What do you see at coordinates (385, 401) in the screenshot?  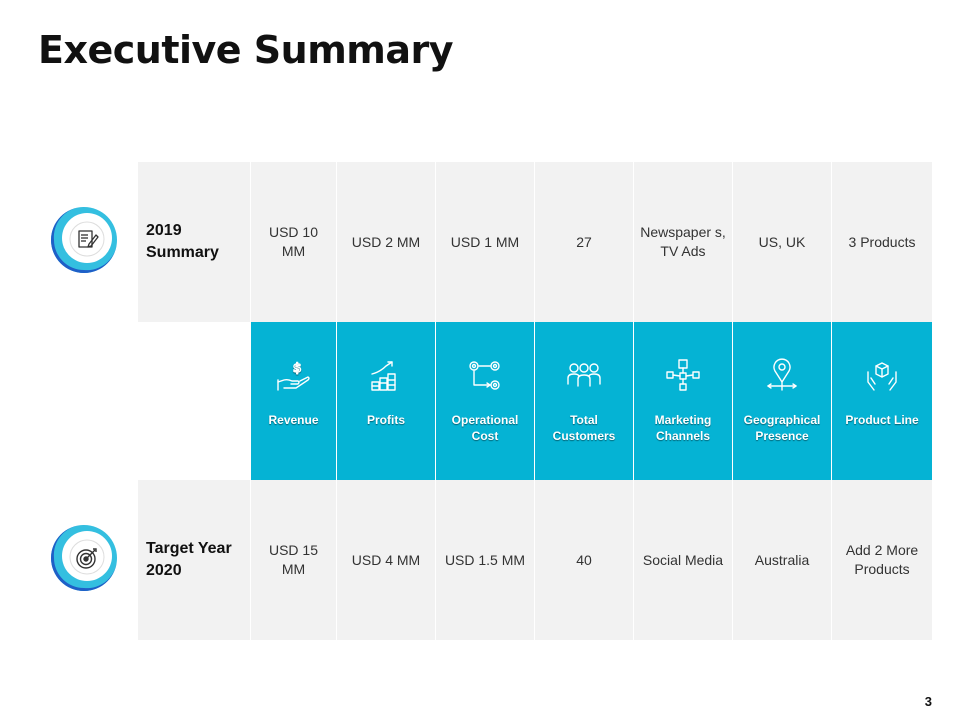 I see `header-profits: Profits` at bounding box center [385, 401].